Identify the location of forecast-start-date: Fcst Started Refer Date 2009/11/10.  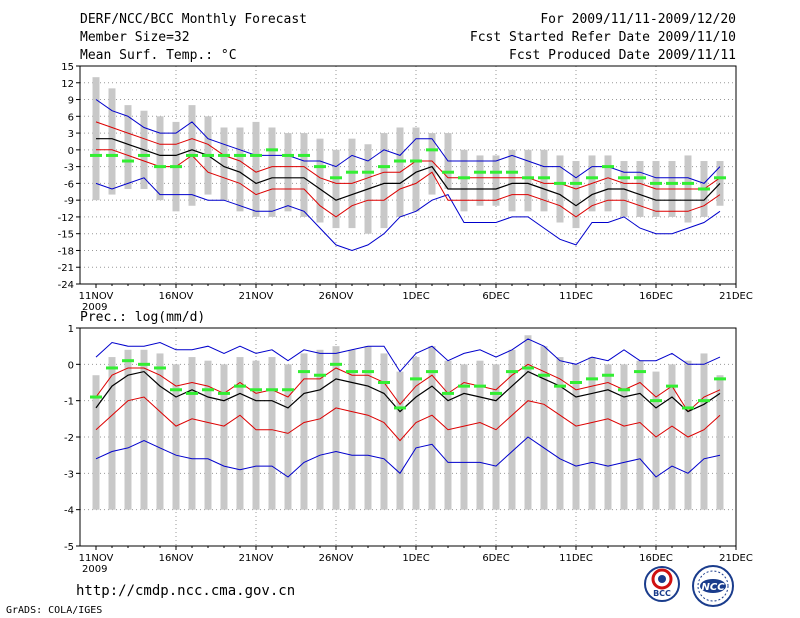
(602, 37).